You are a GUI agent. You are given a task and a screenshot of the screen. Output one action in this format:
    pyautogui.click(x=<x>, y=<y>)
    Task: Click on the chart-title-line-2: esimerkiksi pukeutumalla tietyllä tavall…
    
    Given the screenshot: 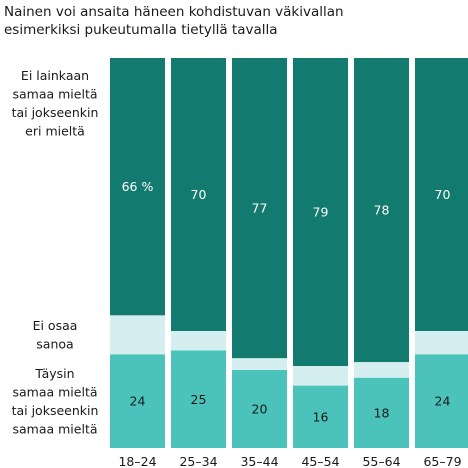 What is the action you would take?
    pyautogui.click(x=141, y=30)
    